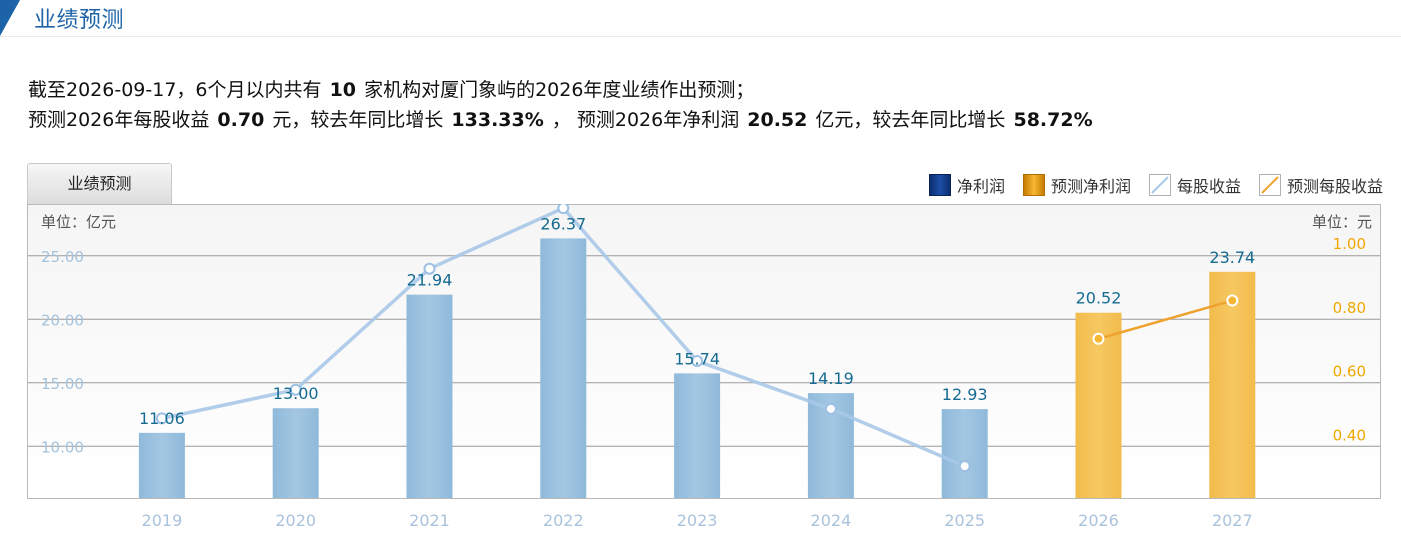 Image resolution: width=1401 pixels, height=534 pixels. Describe the element at coordinates (175, 90) in the screenshot. I see `summary-prefix: 截至2026-09-17，6个月以内共有` at that location.